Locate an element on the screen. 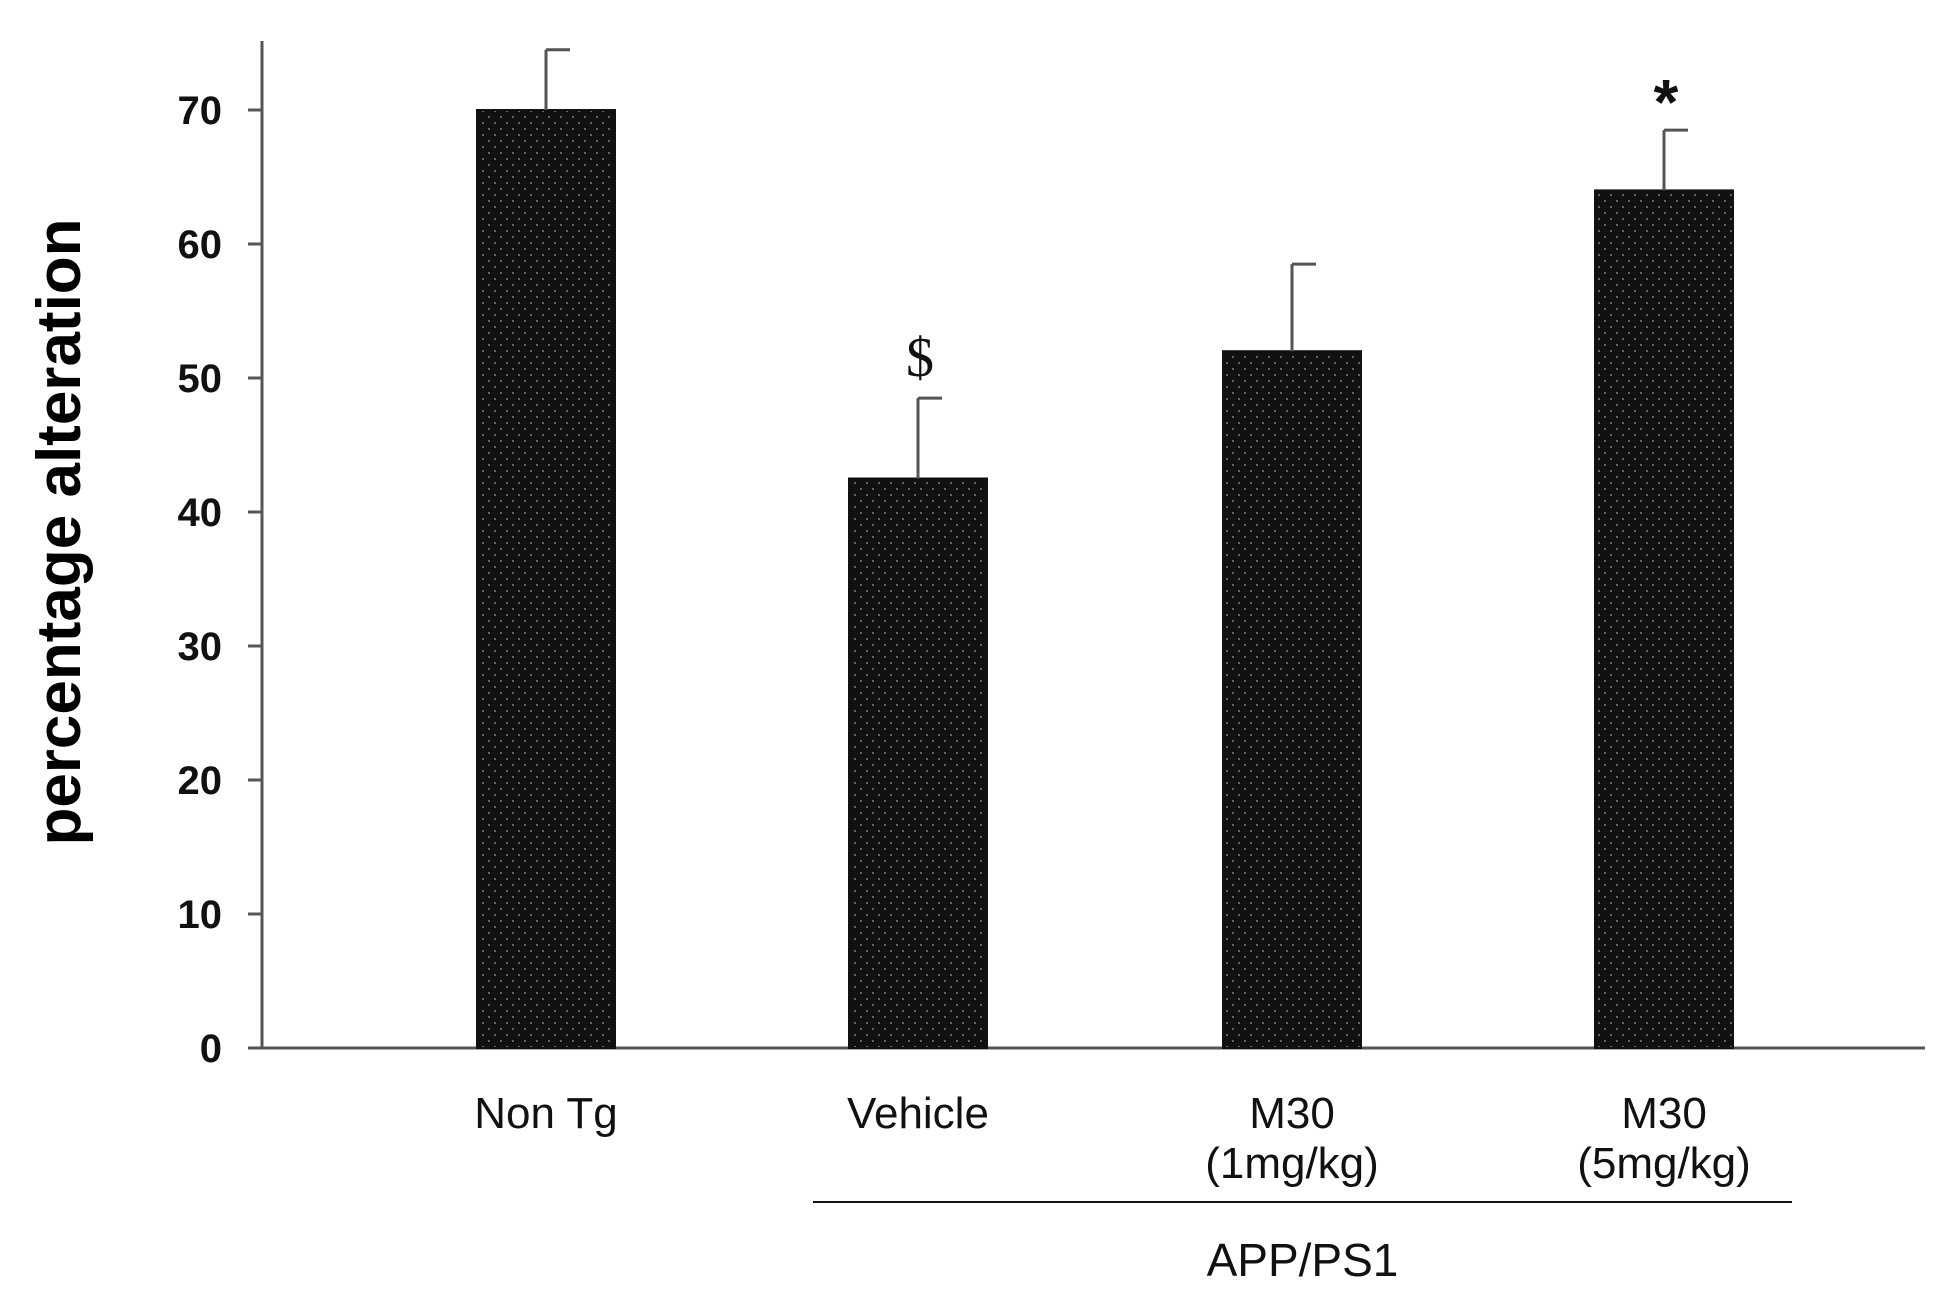 The height and width of the screenshot is (1299, 1941). x-tick-label: (1mg/kg) is located at coordinates (1292, 1163).